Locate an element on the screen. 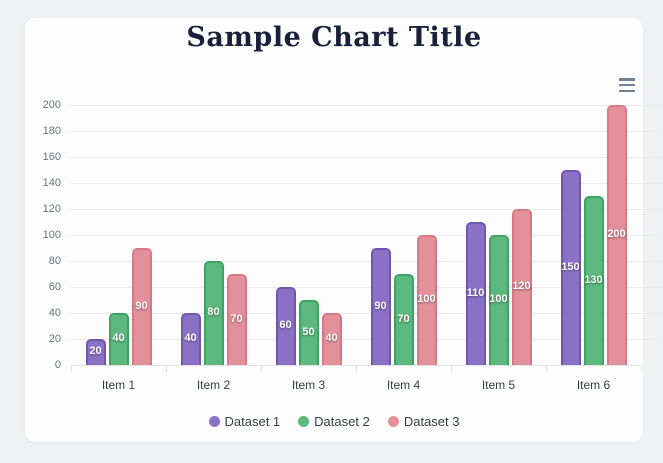  y-axis-label: 0 is located at coordinates (57, 365).